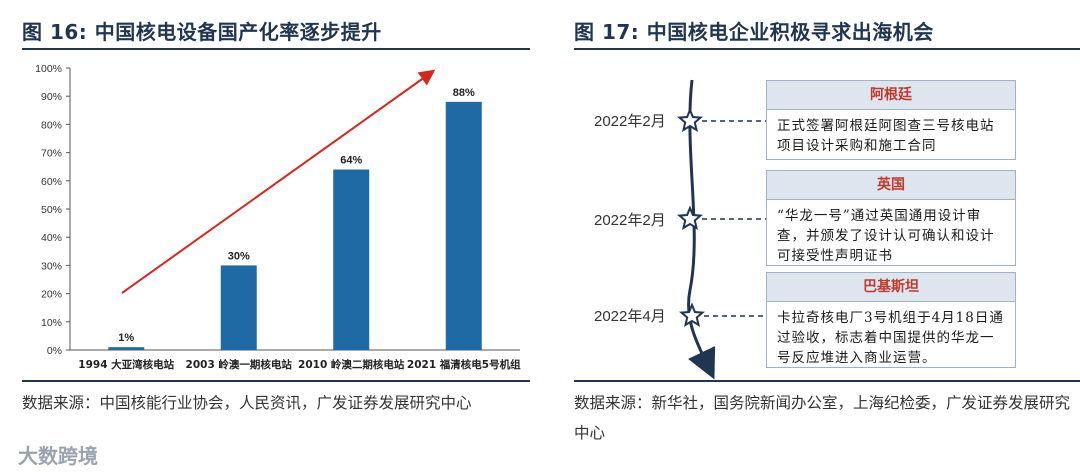  Describe the element at coordinates (126, 364) in the screenshot. I see `category-label: 1994 大亚湾核电站` at that location.